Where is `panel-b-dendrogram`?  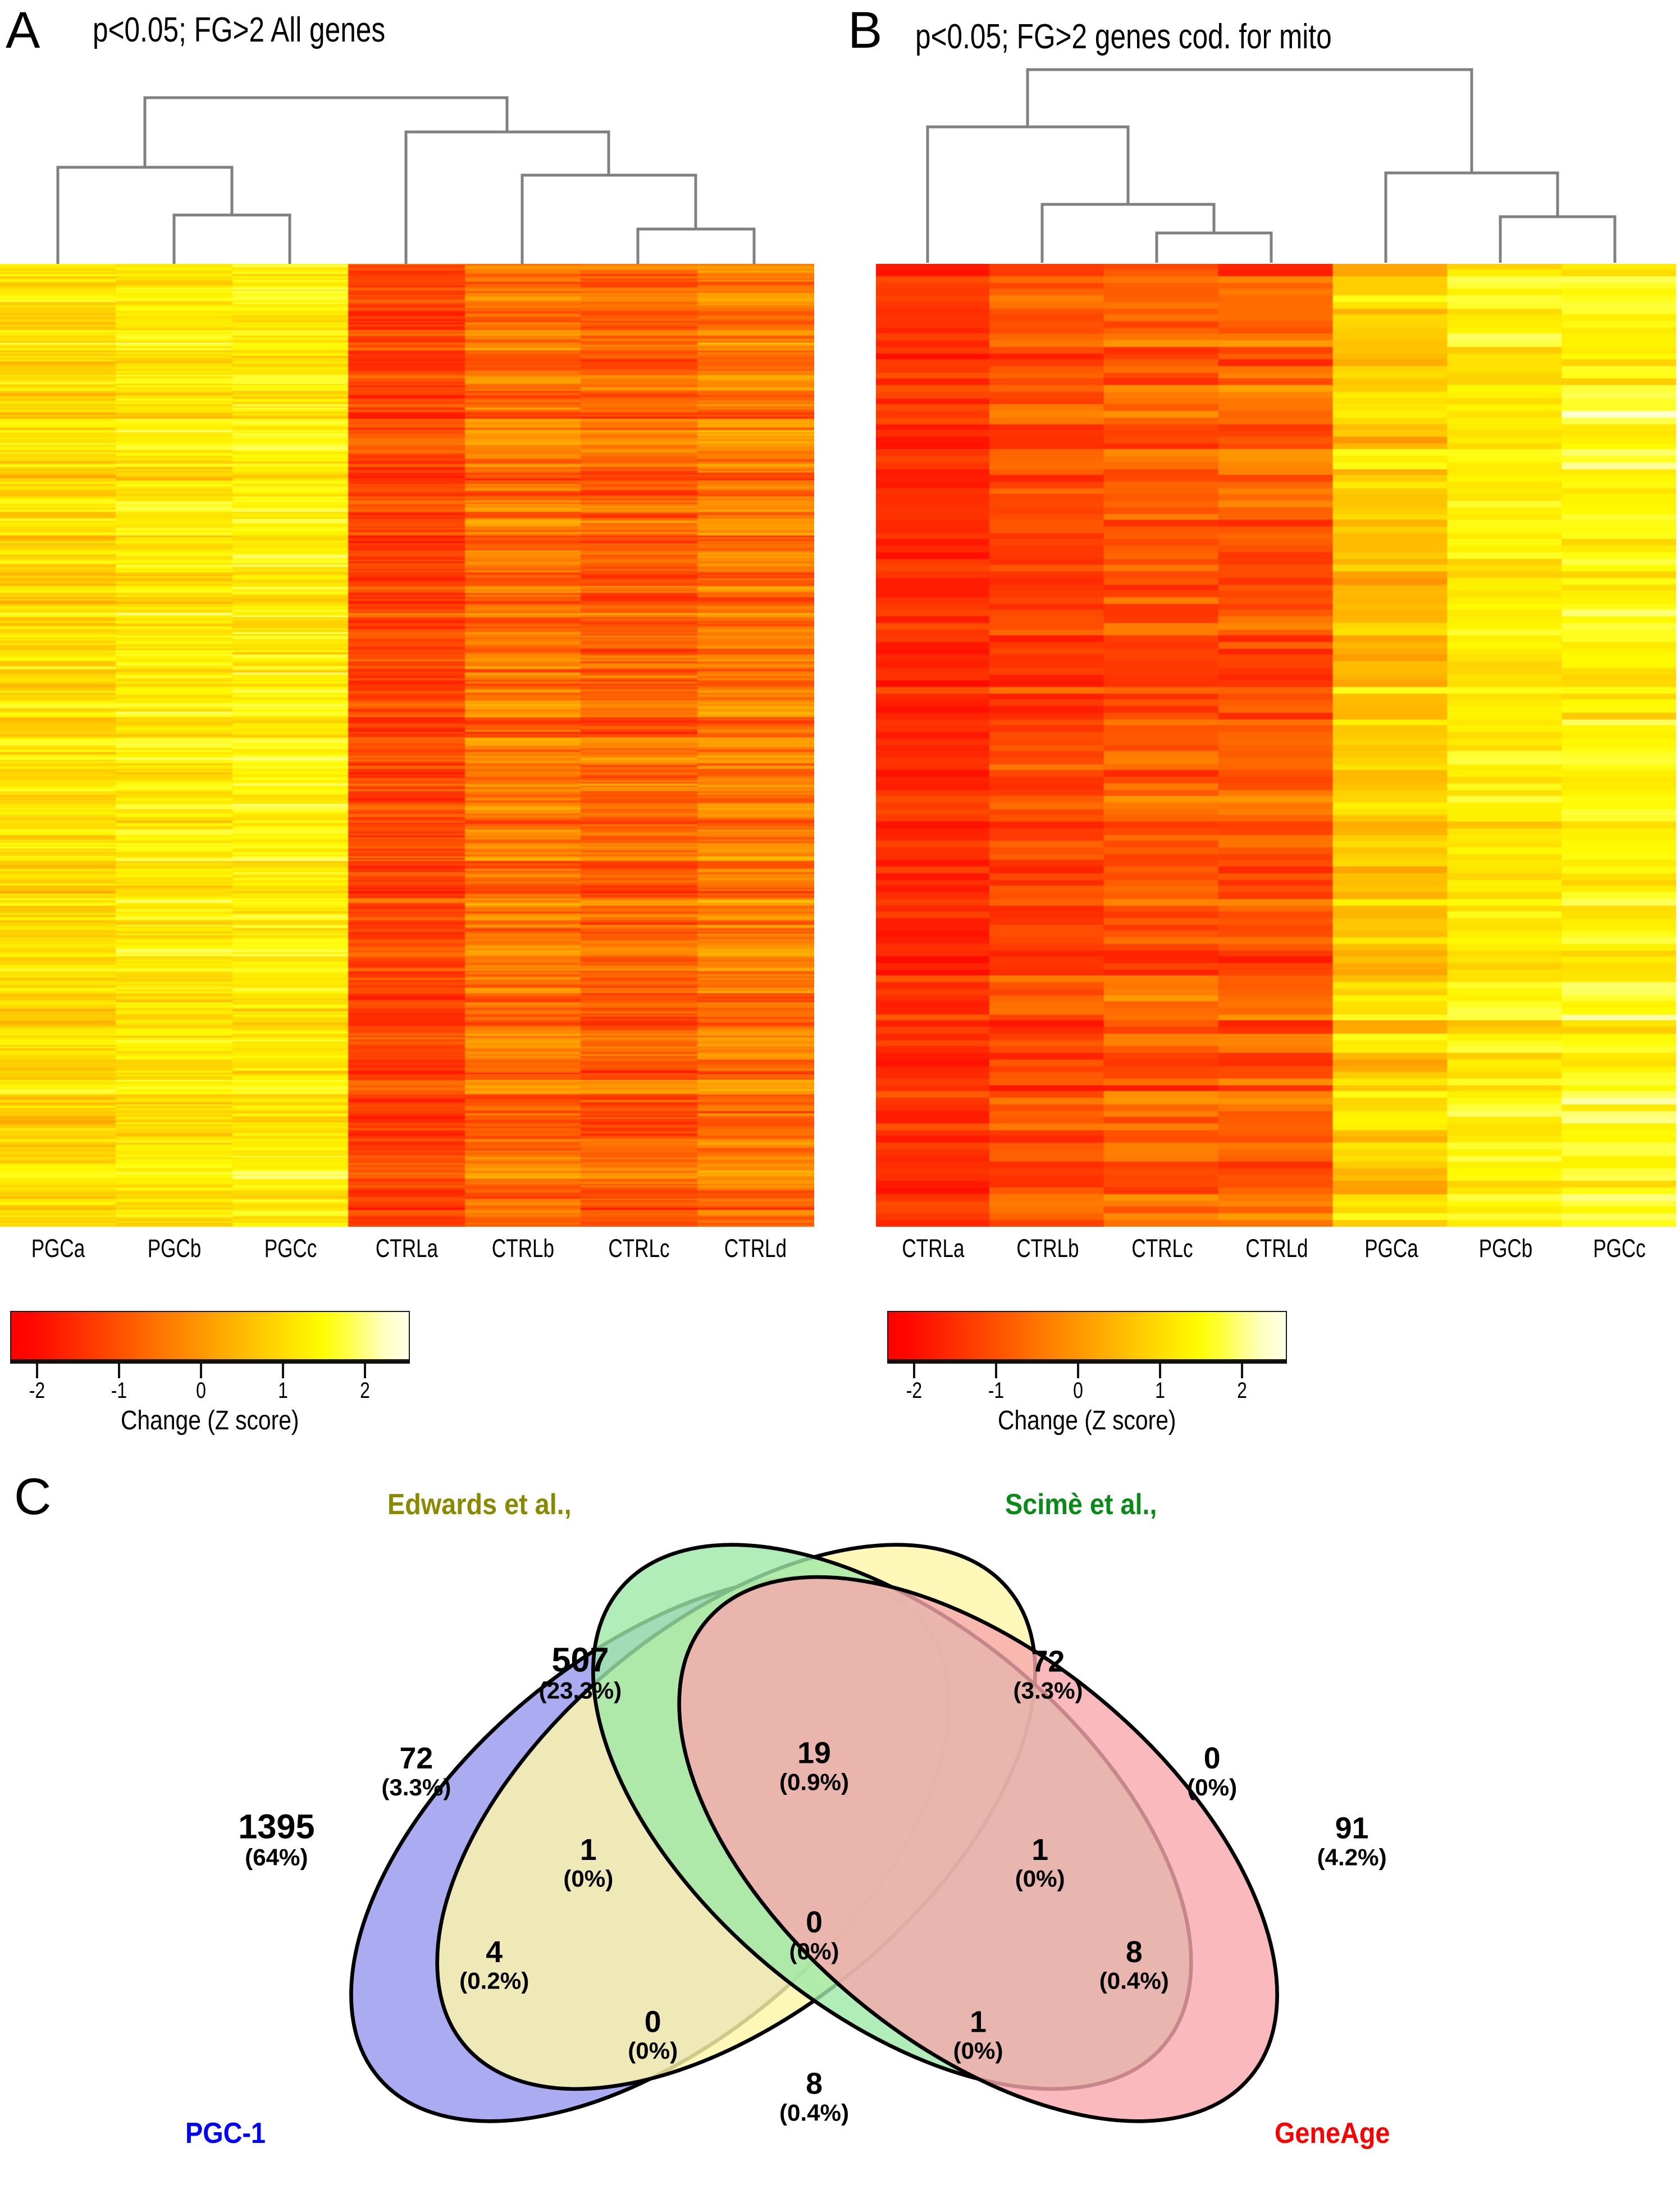
panel-b-dendrogram is located at coordinates (1276, 164).